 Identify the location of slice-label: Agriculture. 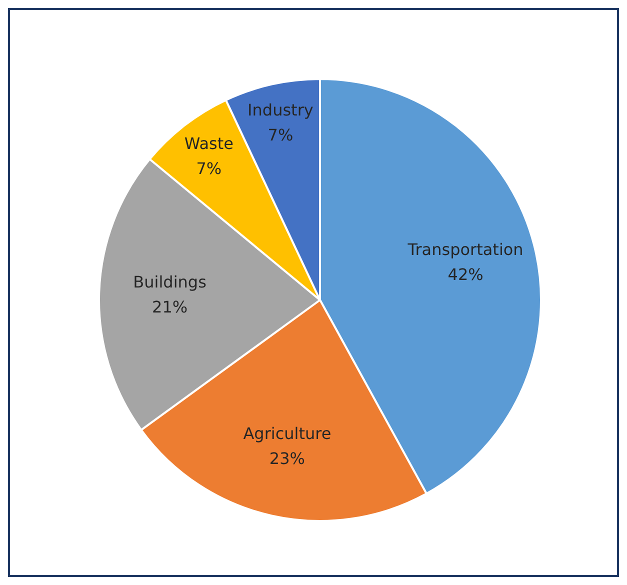
(287, 433).